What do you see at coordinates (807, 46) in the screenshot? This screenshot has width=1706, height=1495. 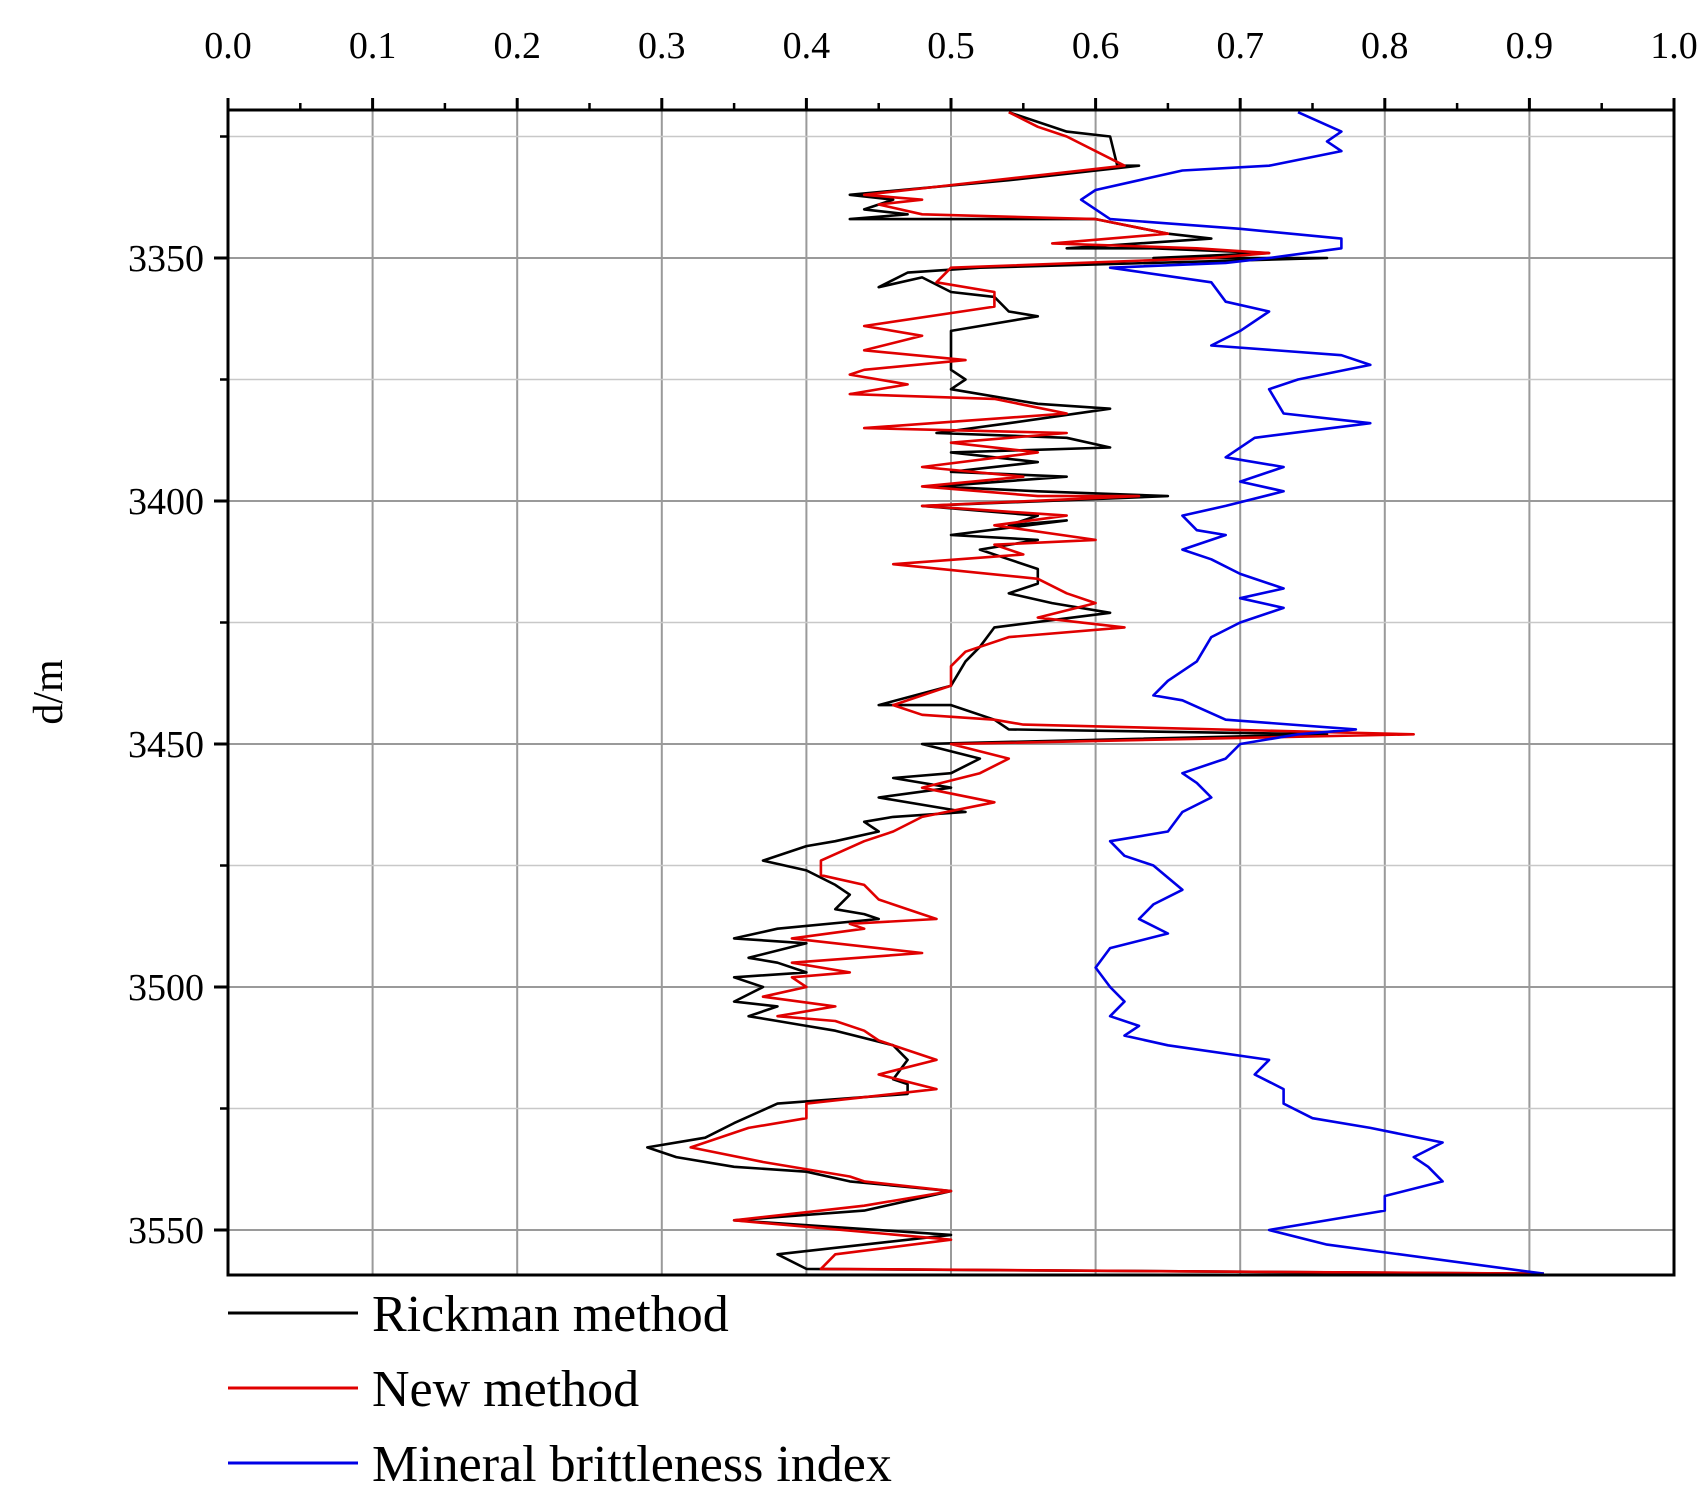 I see `x-tick-label: 0.4` at bounding box center [807, 46].